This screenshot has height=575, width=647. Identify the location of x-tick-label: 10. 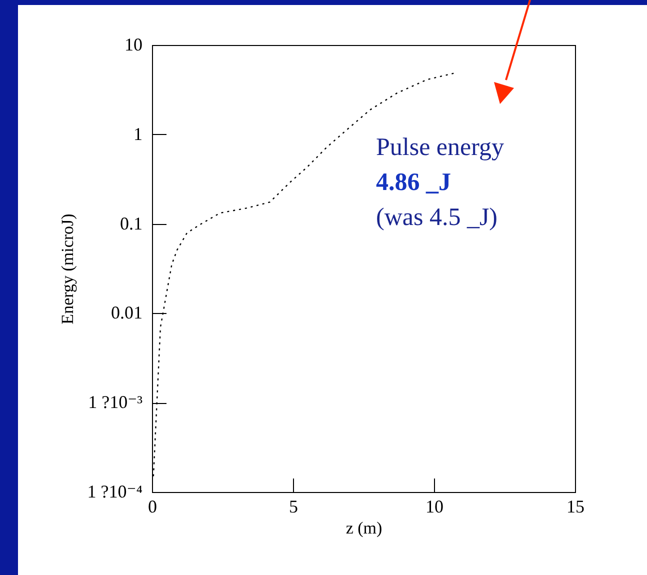
(435, 506).